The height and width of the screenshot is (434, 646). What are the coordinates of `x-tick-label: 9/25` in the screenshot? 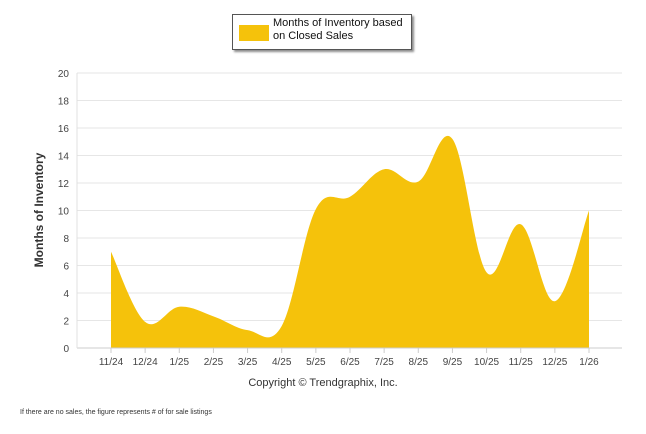 It's located at (453, 362).